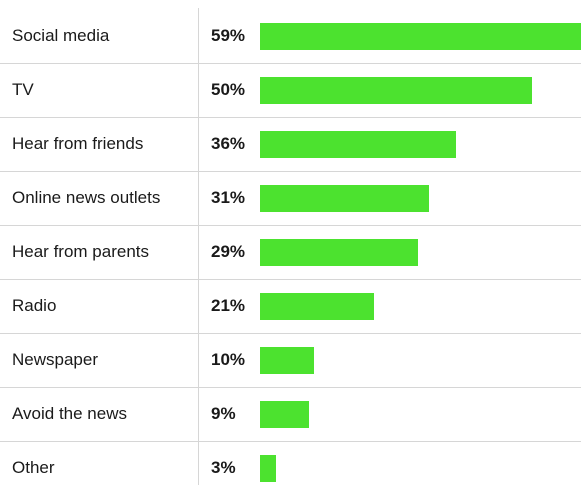  I want to click on category-label: TV, so click(23, 89).